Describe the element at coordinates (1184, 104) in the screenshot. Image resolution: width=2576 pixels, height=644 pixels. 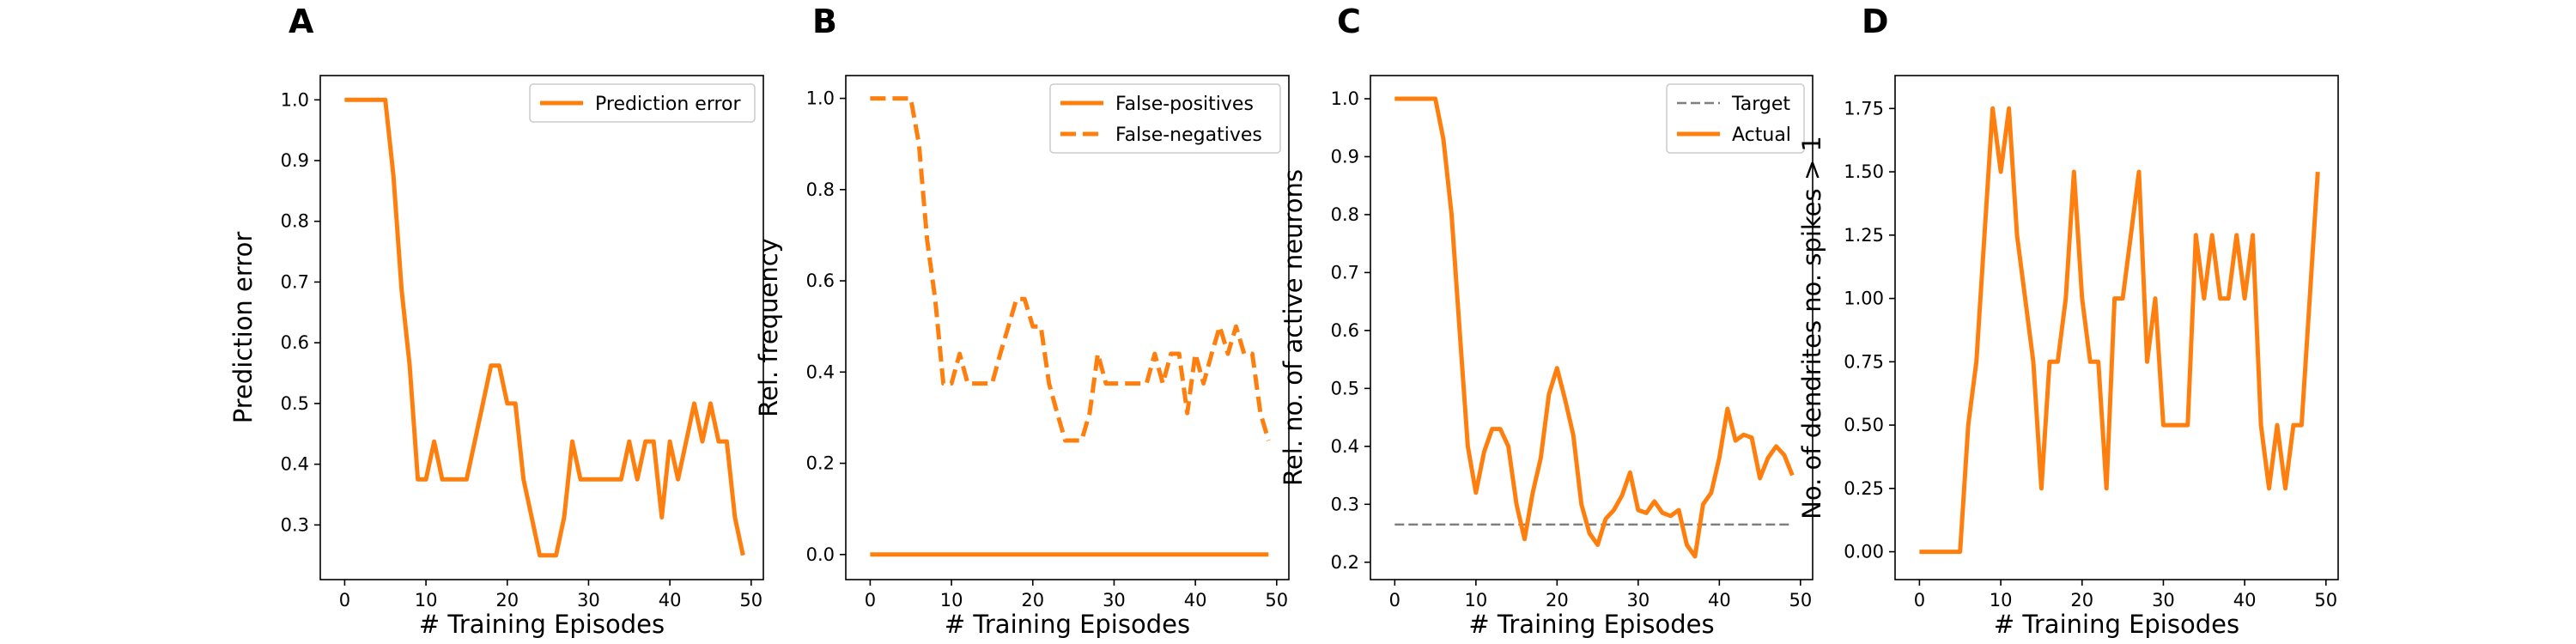
I see `legend-label: False-positives` at that location.